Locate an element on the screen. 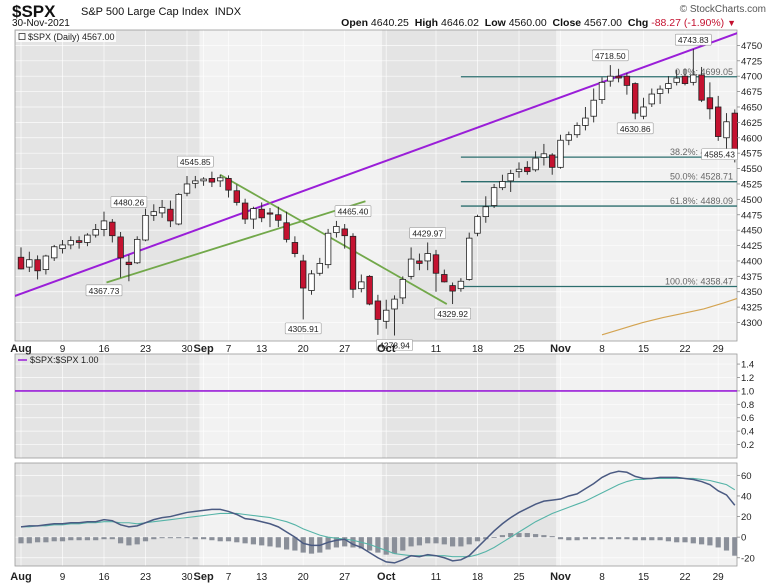 The height and width of the screenshot is (586, 780). close-value: 4567.00 is located at coordinates (603, 23).